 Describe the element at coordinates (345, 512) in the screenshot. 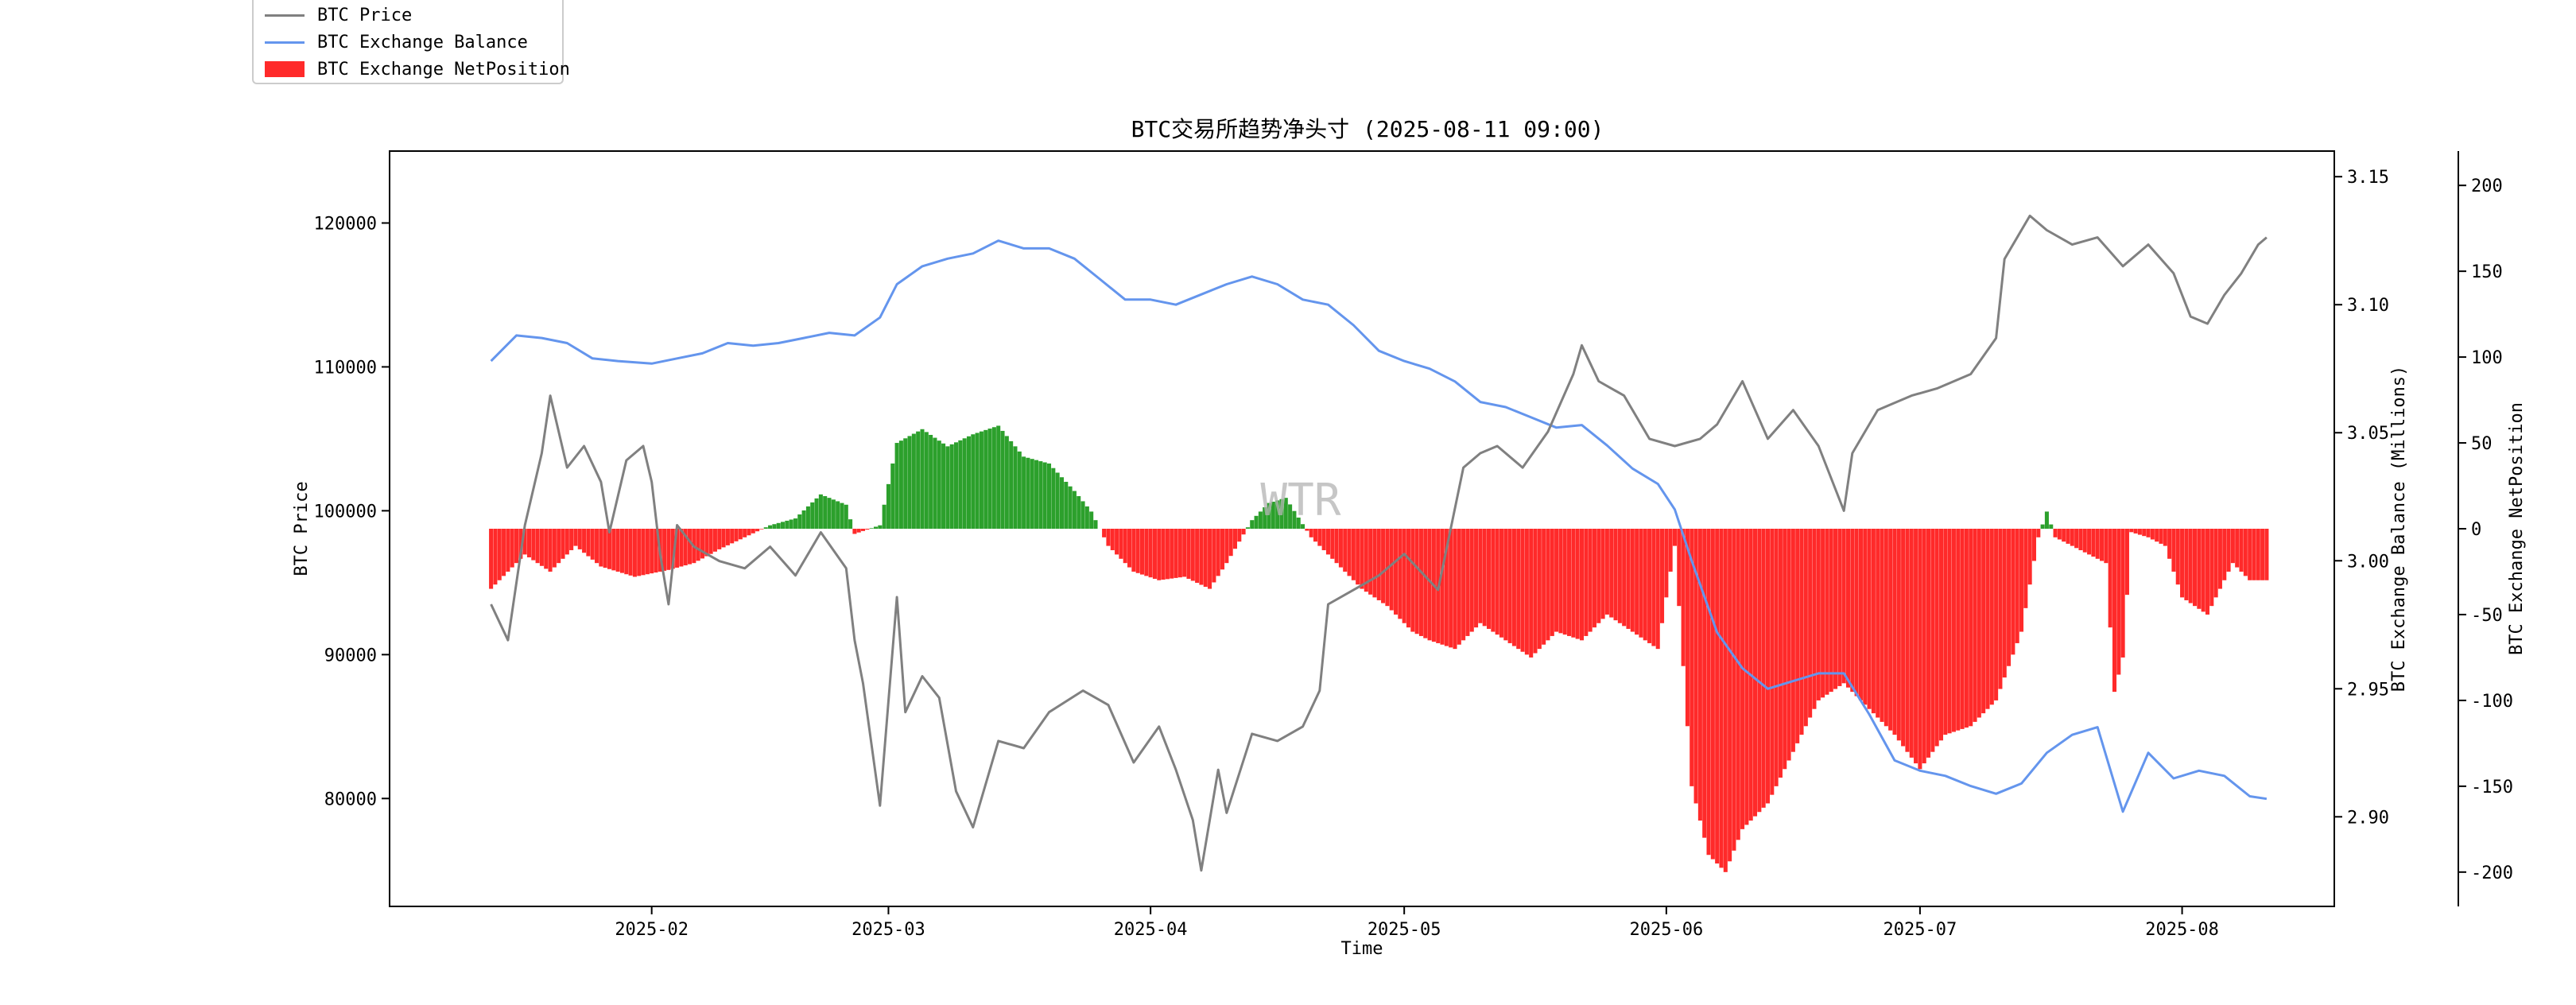

I see `price-tick-label: 100000` at that location.